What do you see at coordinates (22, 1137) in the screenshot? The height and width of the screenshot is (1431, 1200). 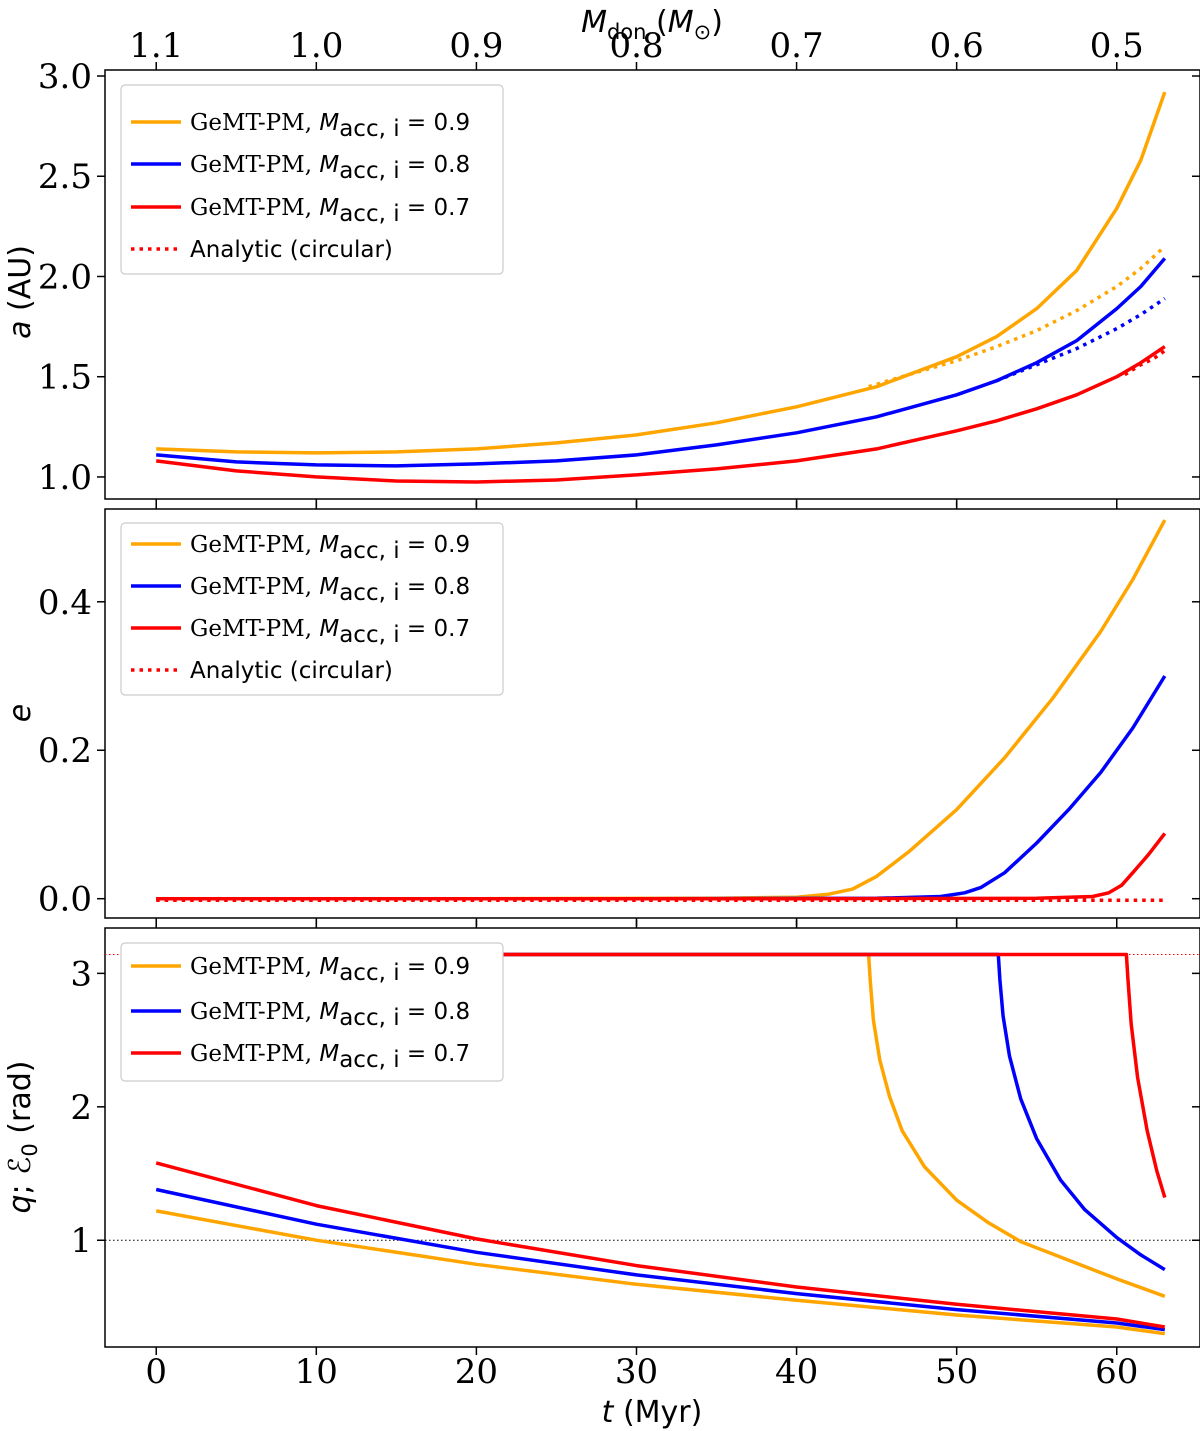 I see `y-axis-label: q; ℰ0 (rad)` at bounding box center [22, 1137].